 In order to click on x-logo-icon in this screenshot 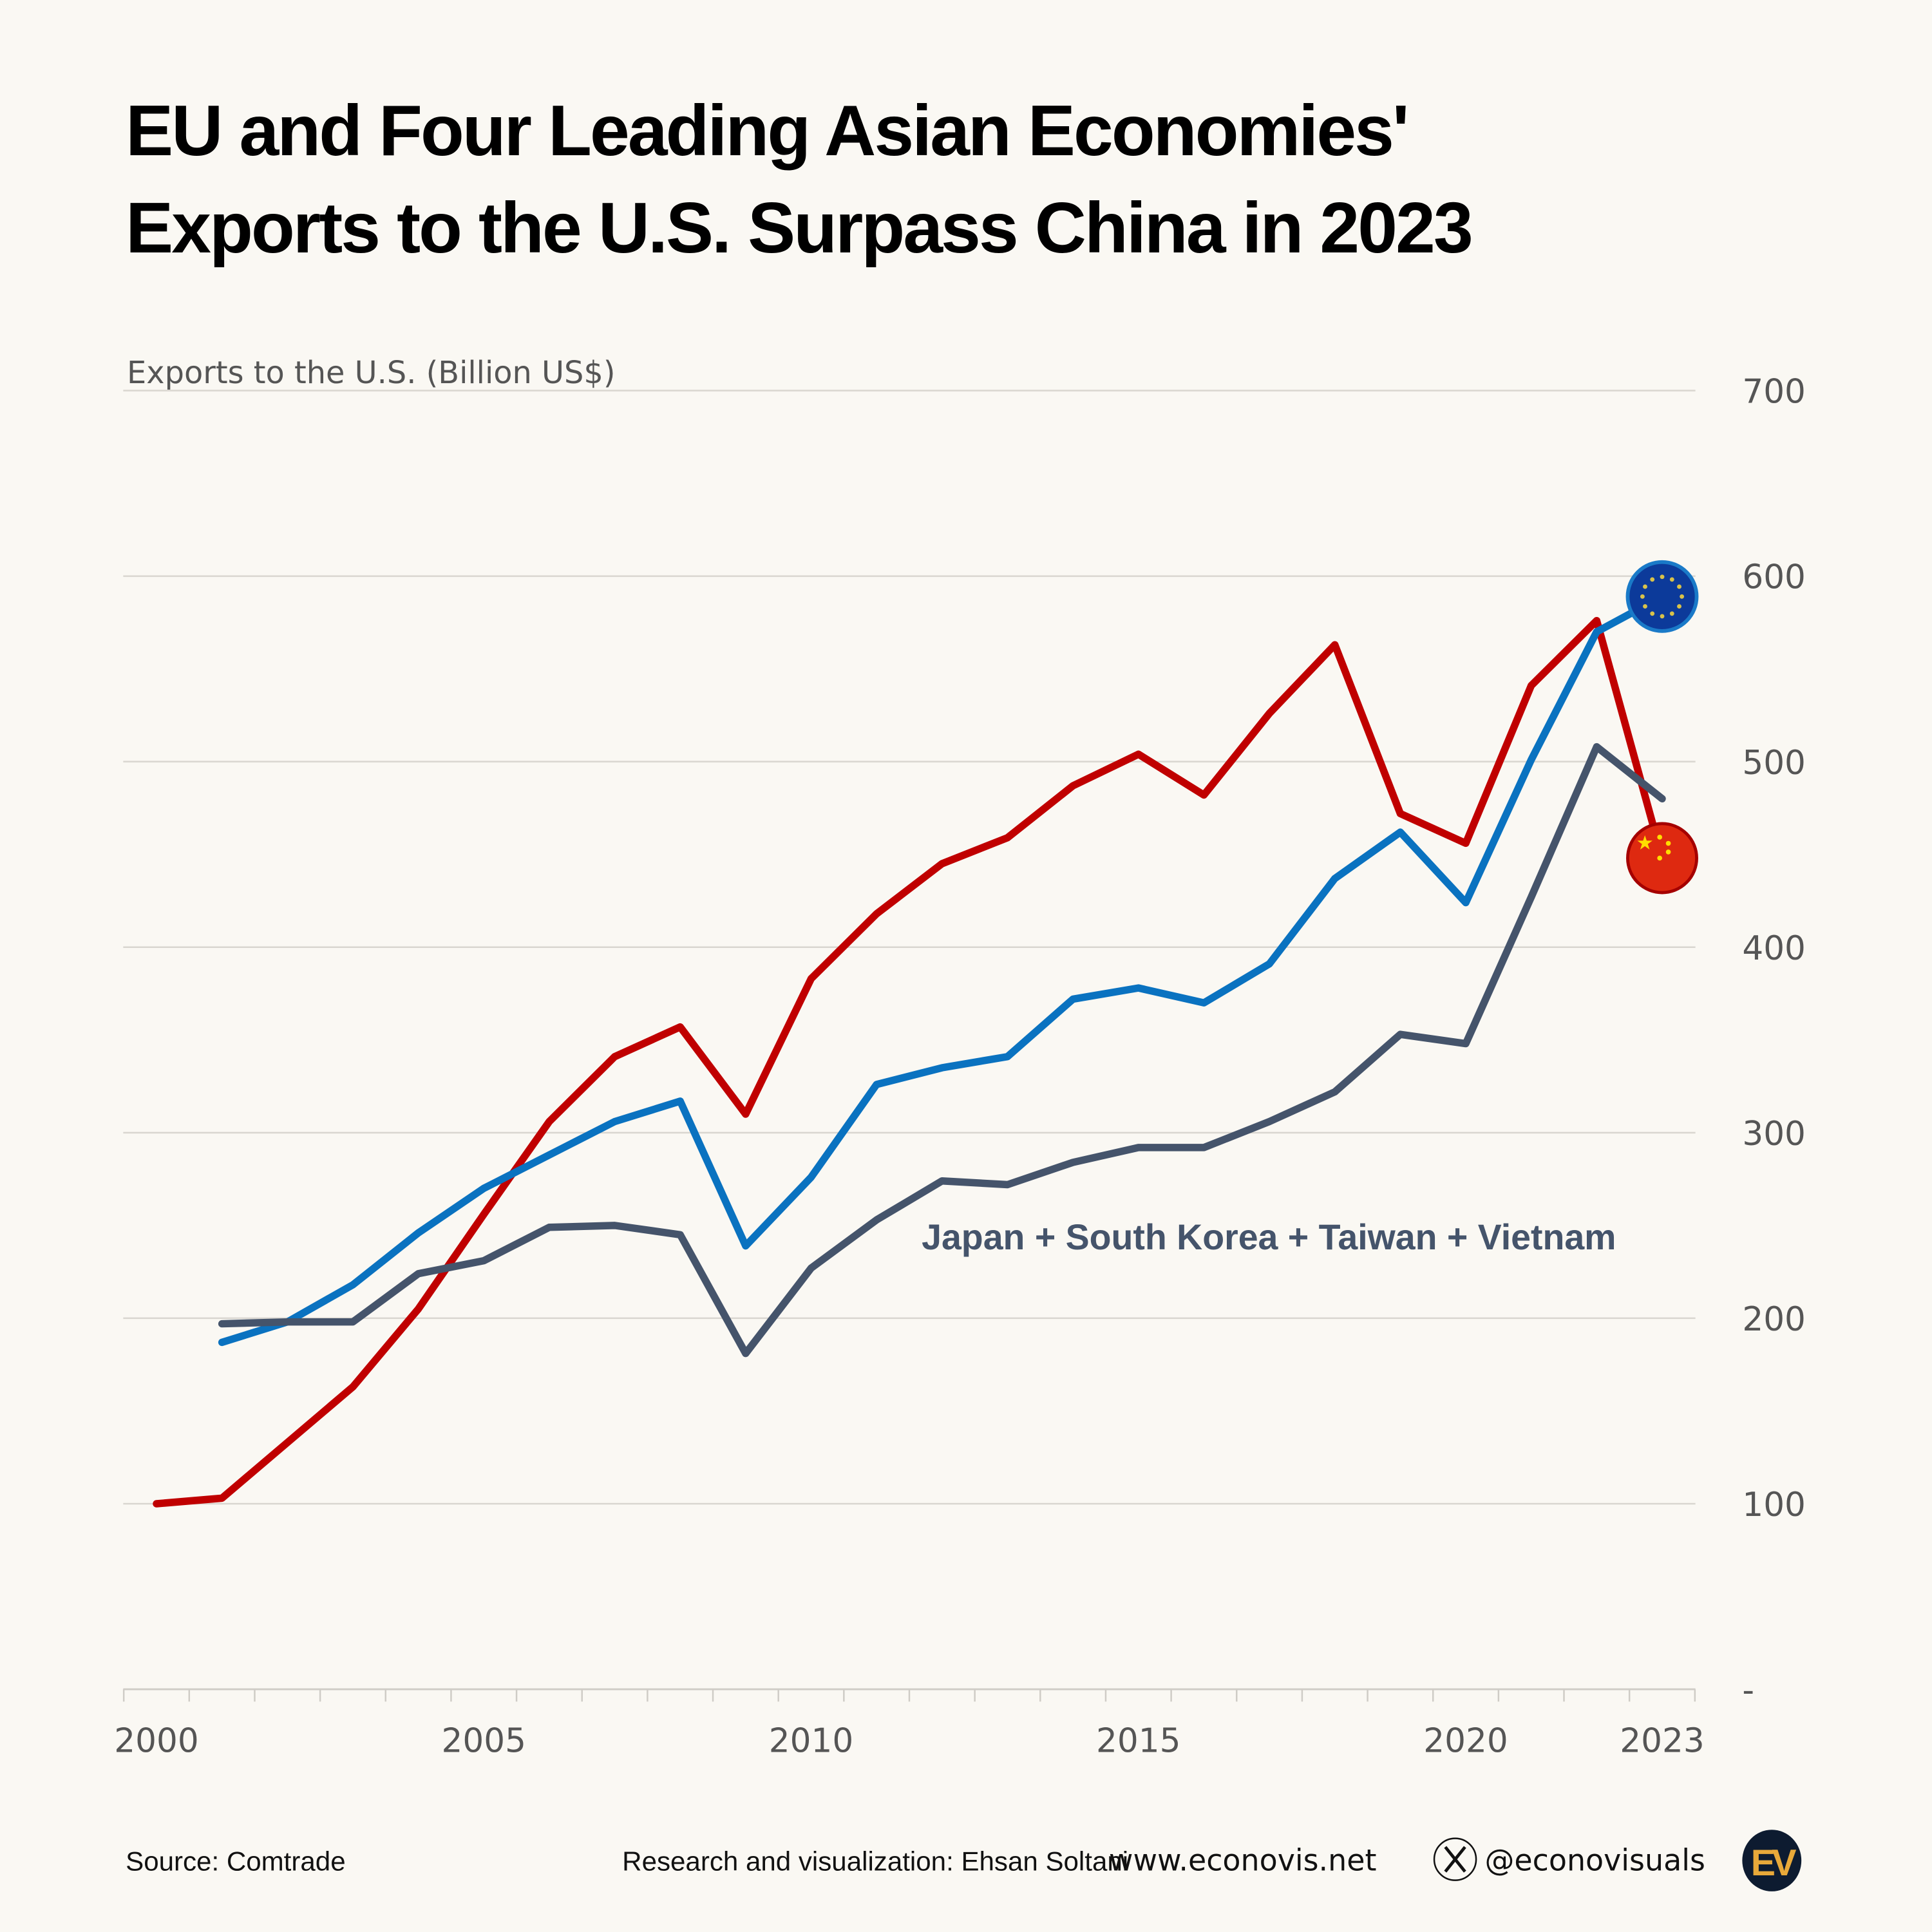, I will do `click(1455, 1859)`.